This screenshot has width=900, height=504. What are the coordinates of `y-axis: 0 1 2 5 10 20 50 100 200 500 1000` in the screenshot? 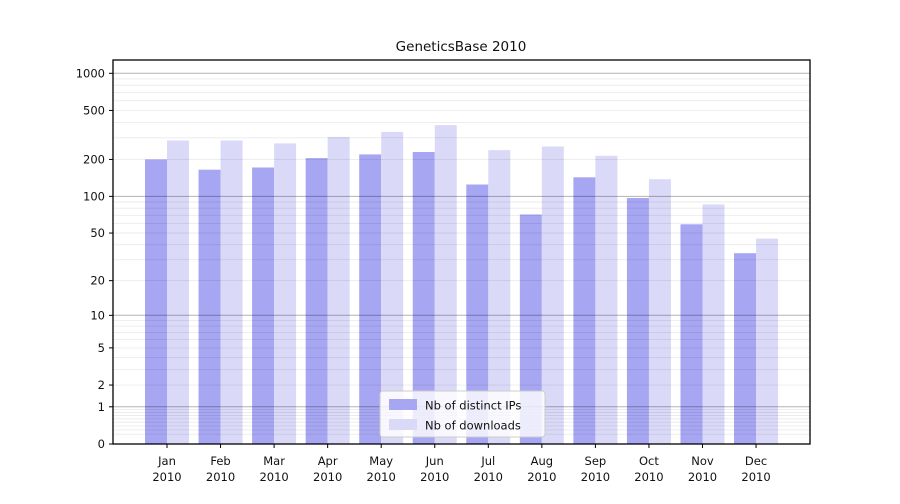 It's located at (94, 258).